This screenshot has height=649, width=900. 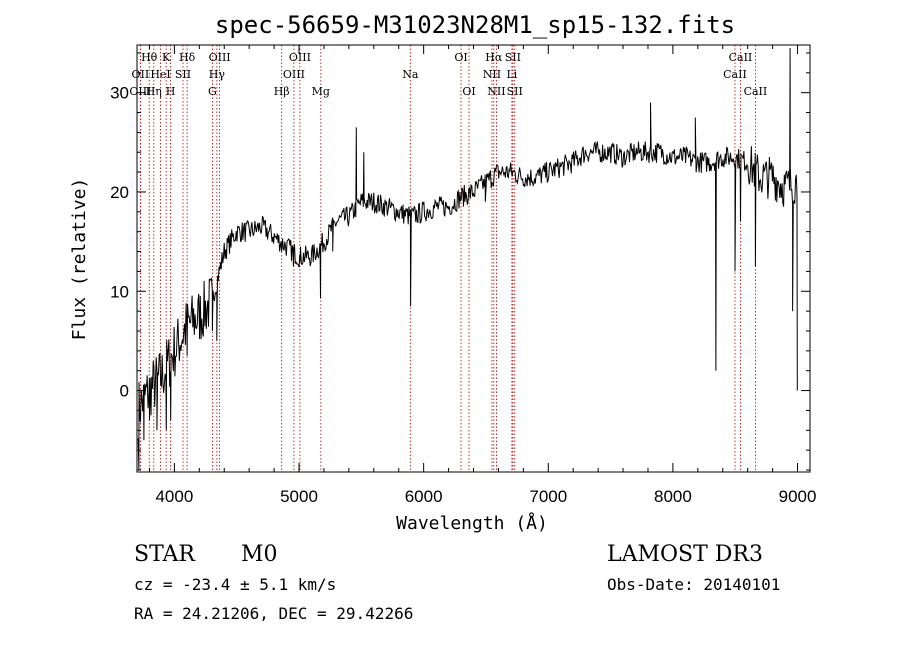 I want to click on line-label: G, so click(x=212, y=91).